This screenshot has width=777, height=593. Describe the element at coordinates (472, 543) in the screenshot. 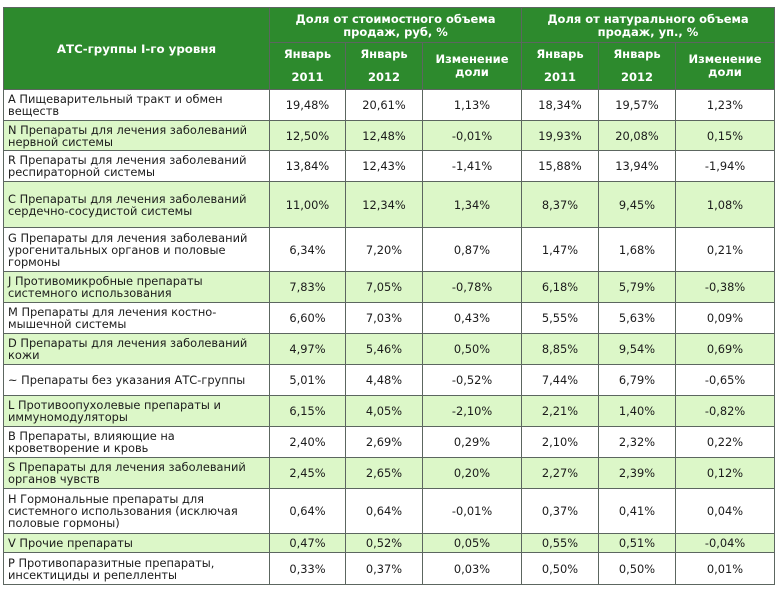

I see `share-cell-vch: 0,05%` at that location.